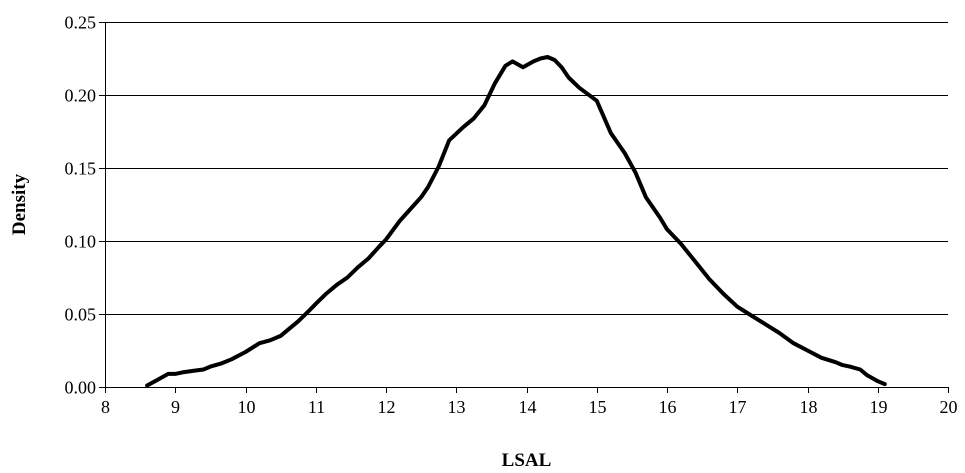 The width and height of the screenshot is (965, 473). What do you see at coordinates (81, 23) in the screenshot?
I see `y-tick-label: 0.25` at bounding box center [81, 23].